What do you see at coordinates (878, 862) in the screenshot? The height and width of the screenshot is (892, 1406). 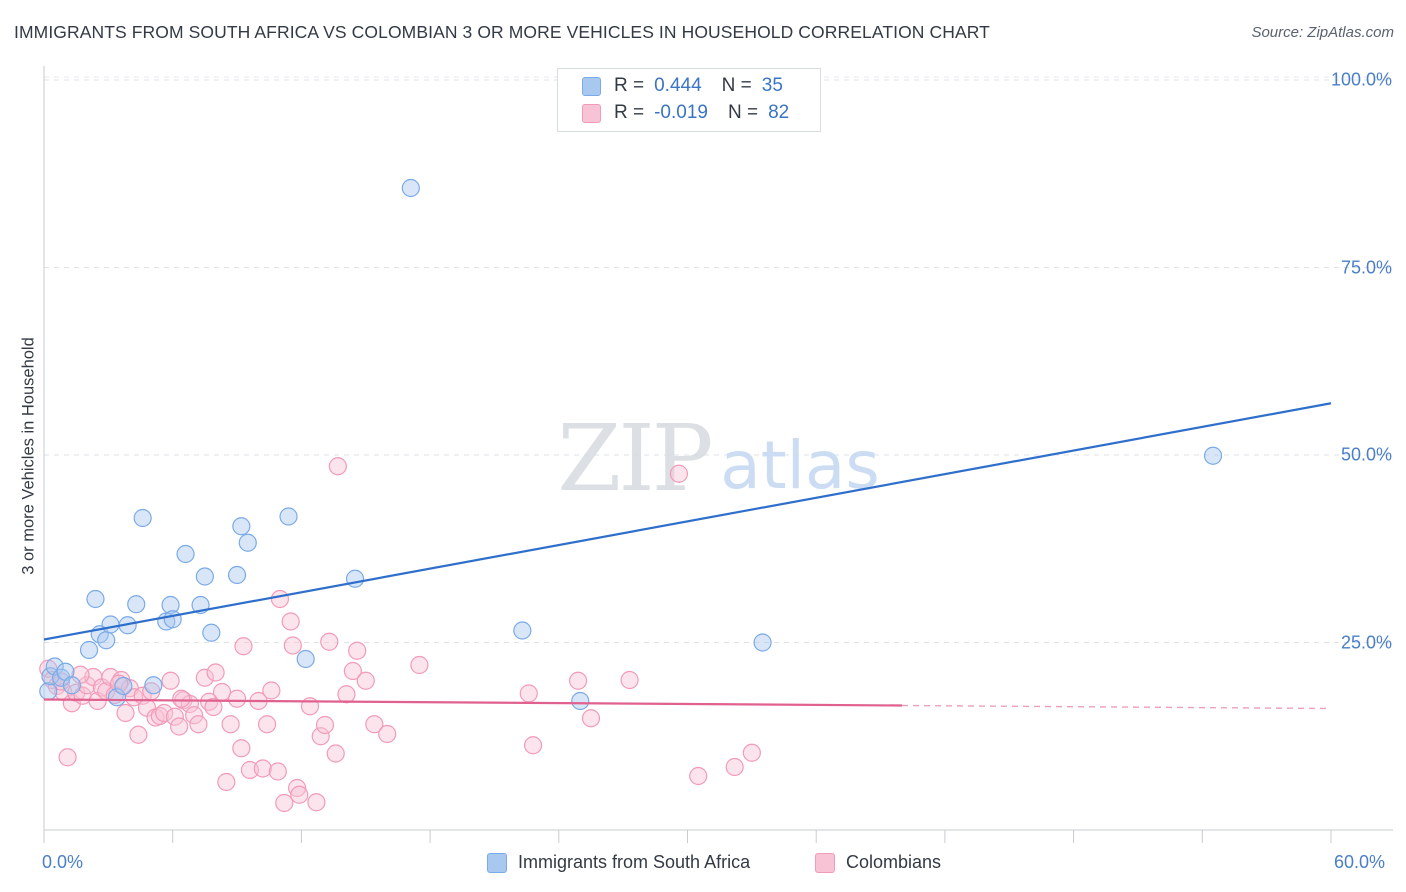 I see `legend-item-colombians: Colombians` at bounding box center [878, 862].